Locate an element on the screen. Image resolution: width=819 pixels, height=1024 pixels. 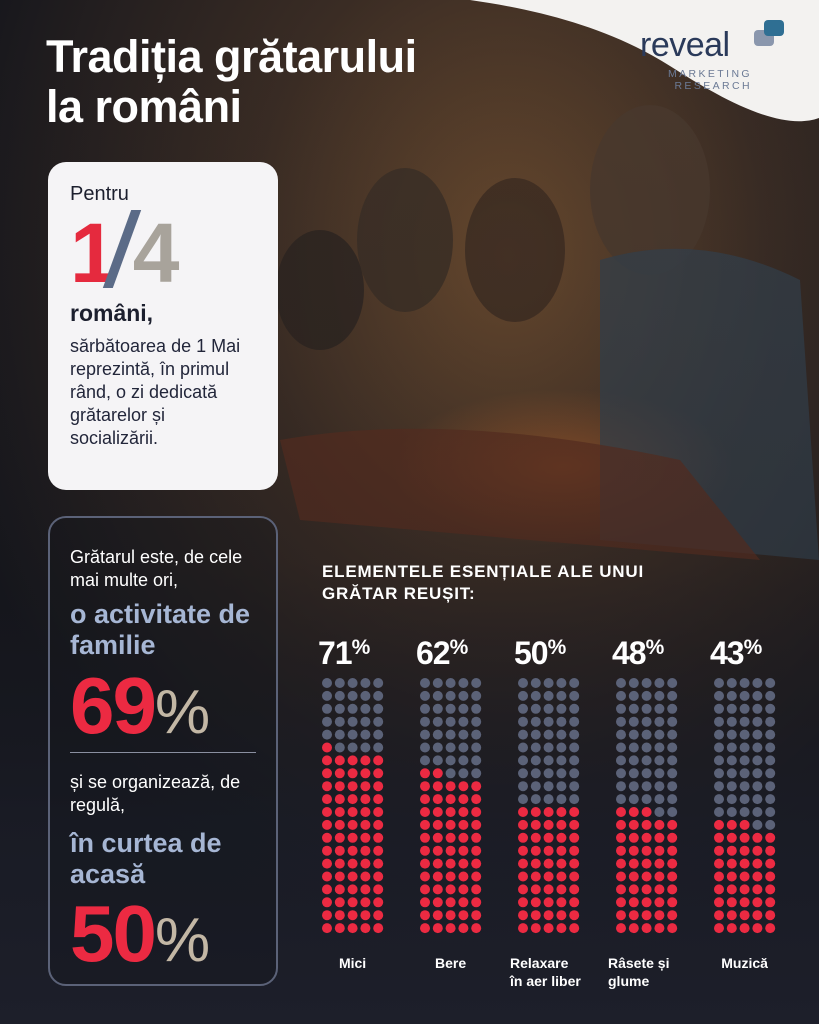
category-label: glume is located at coordinates (628, 981).